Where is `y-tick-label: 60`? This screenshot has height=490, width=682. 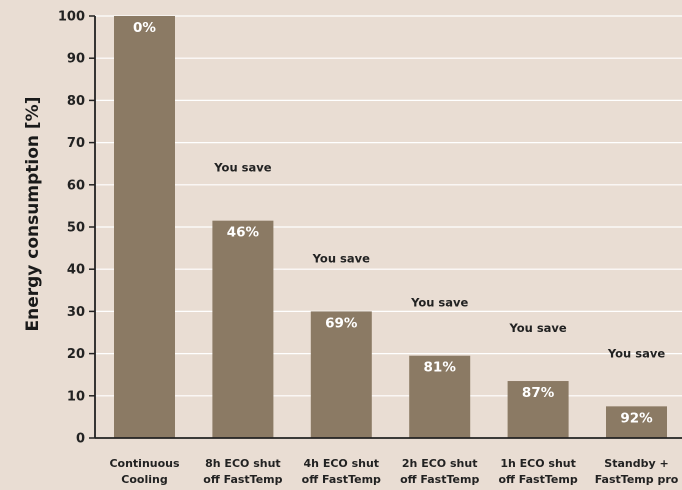
y-tick-label: 60 is located at coordinates (76, 185).